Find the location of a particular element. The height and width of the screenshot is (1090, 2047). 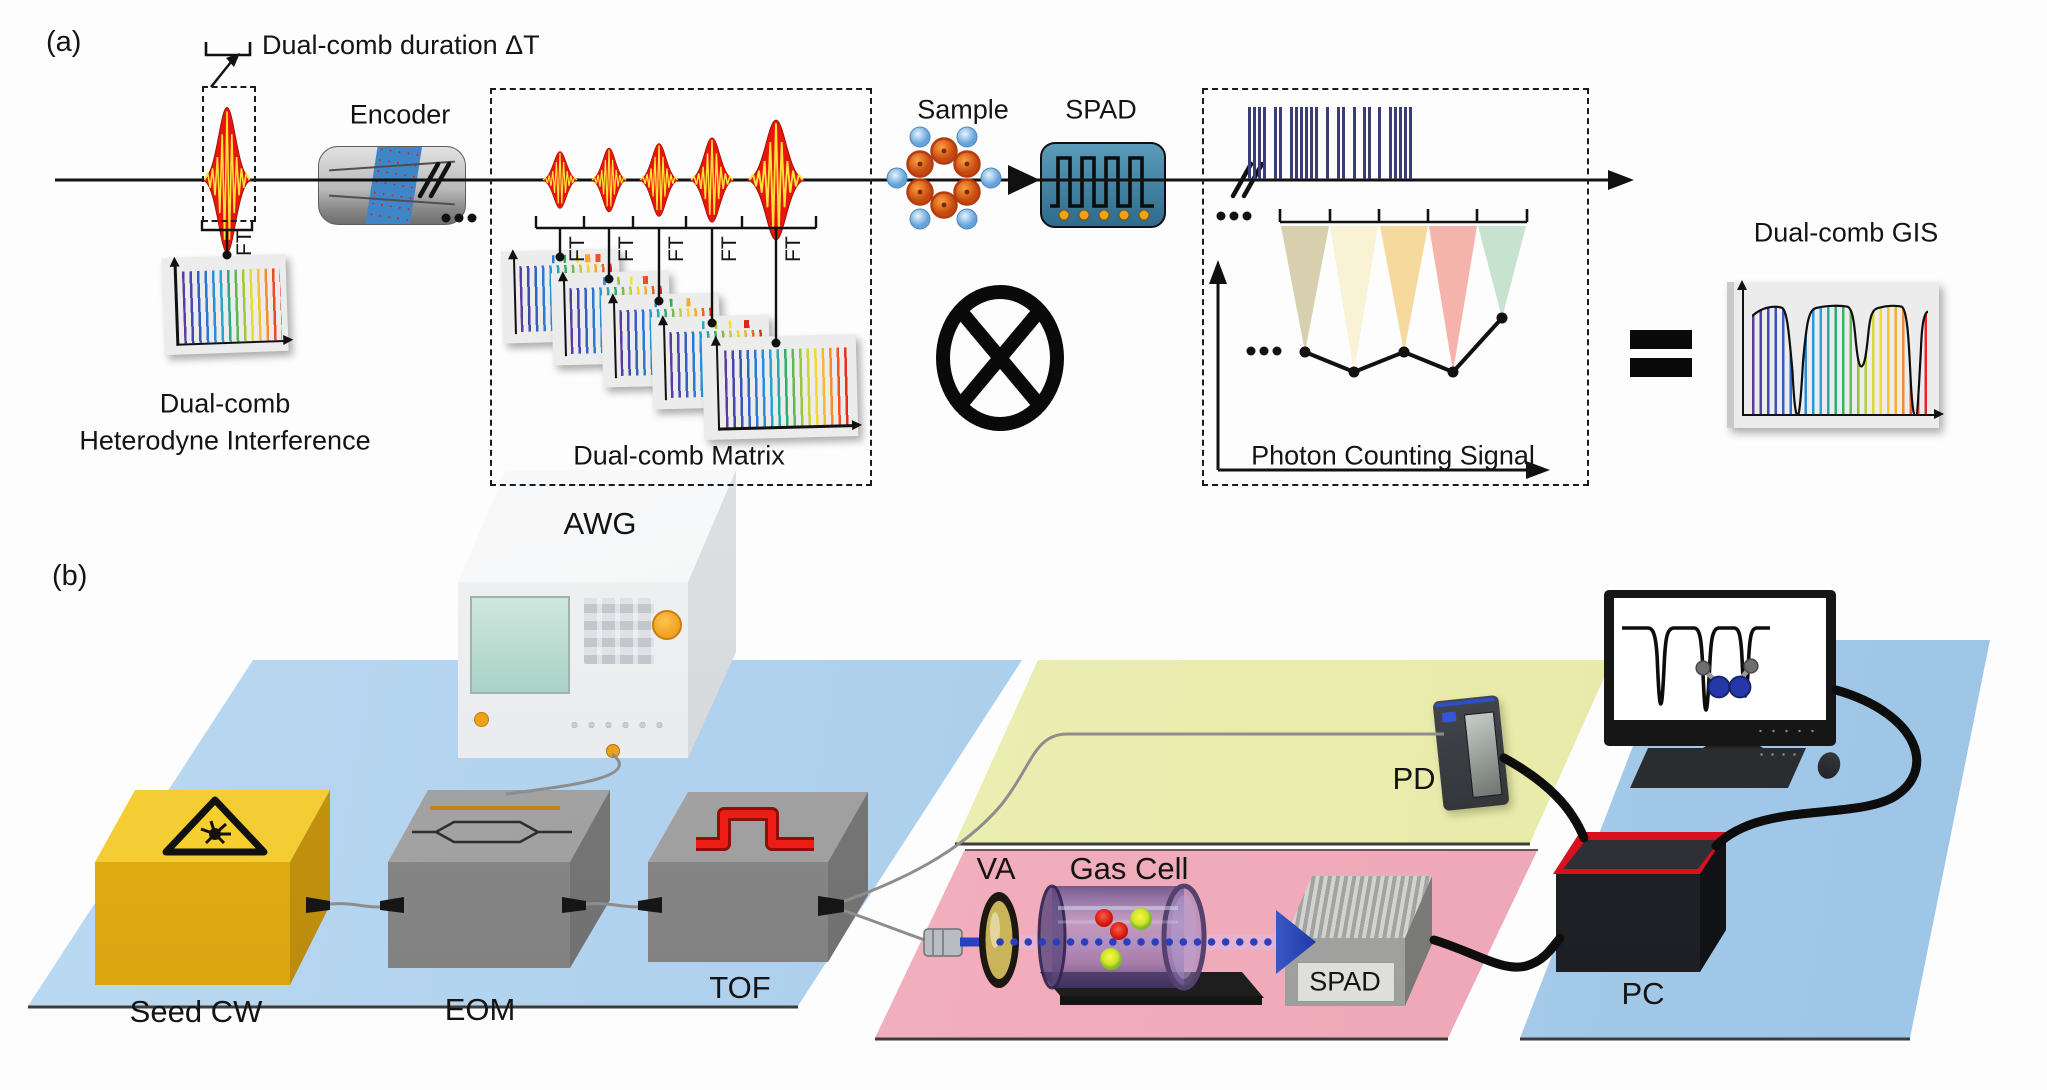

pd-detector is located at coordinates (1471, 753).